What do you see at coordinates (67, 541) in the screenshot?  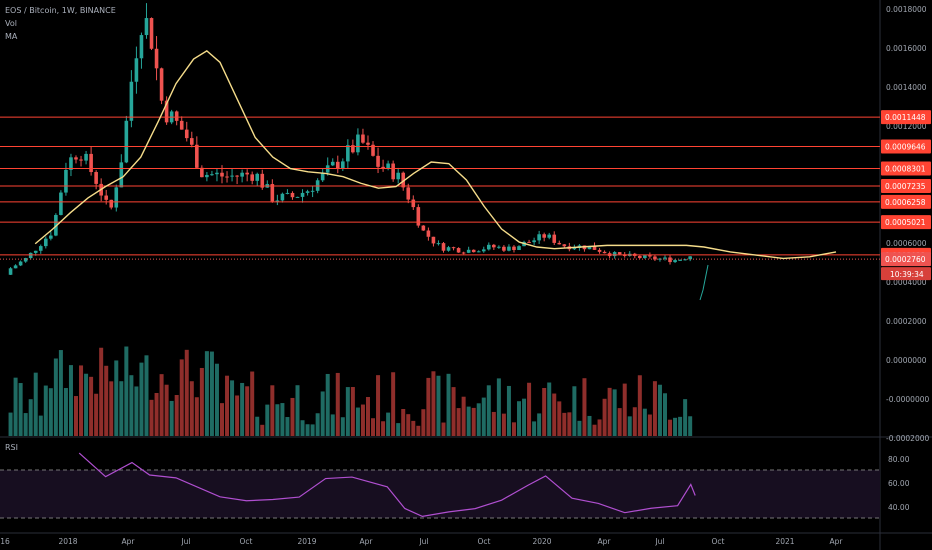 I see `time-axis-tick: 2018` at bounding box center [67, 541].